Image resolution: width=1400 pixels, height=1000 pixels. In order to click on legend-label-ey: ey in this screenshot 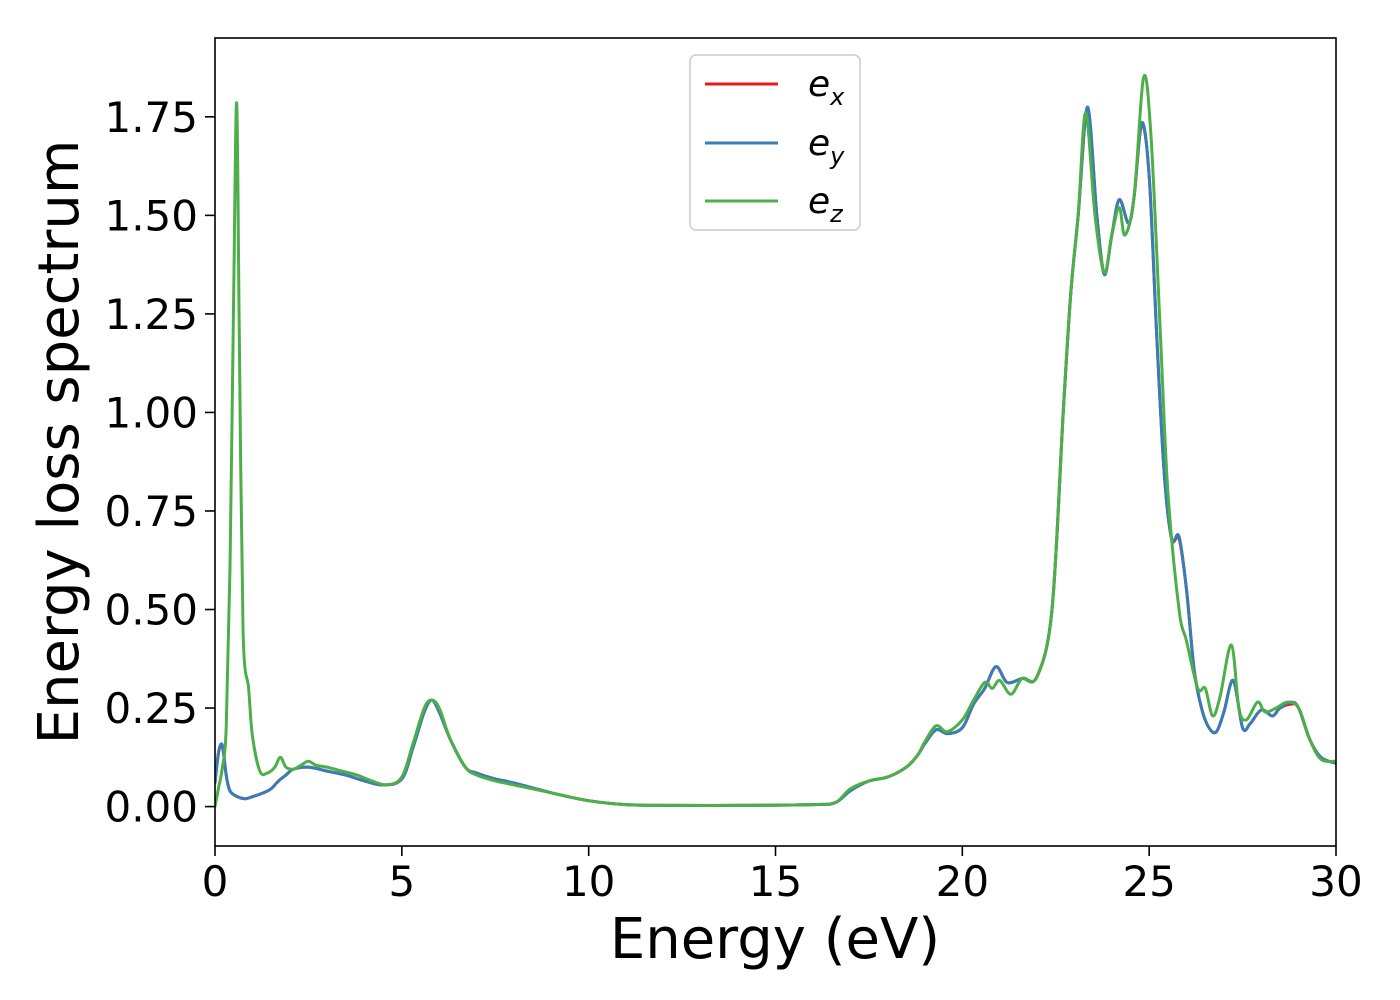, I will do `click(826, 146)`.